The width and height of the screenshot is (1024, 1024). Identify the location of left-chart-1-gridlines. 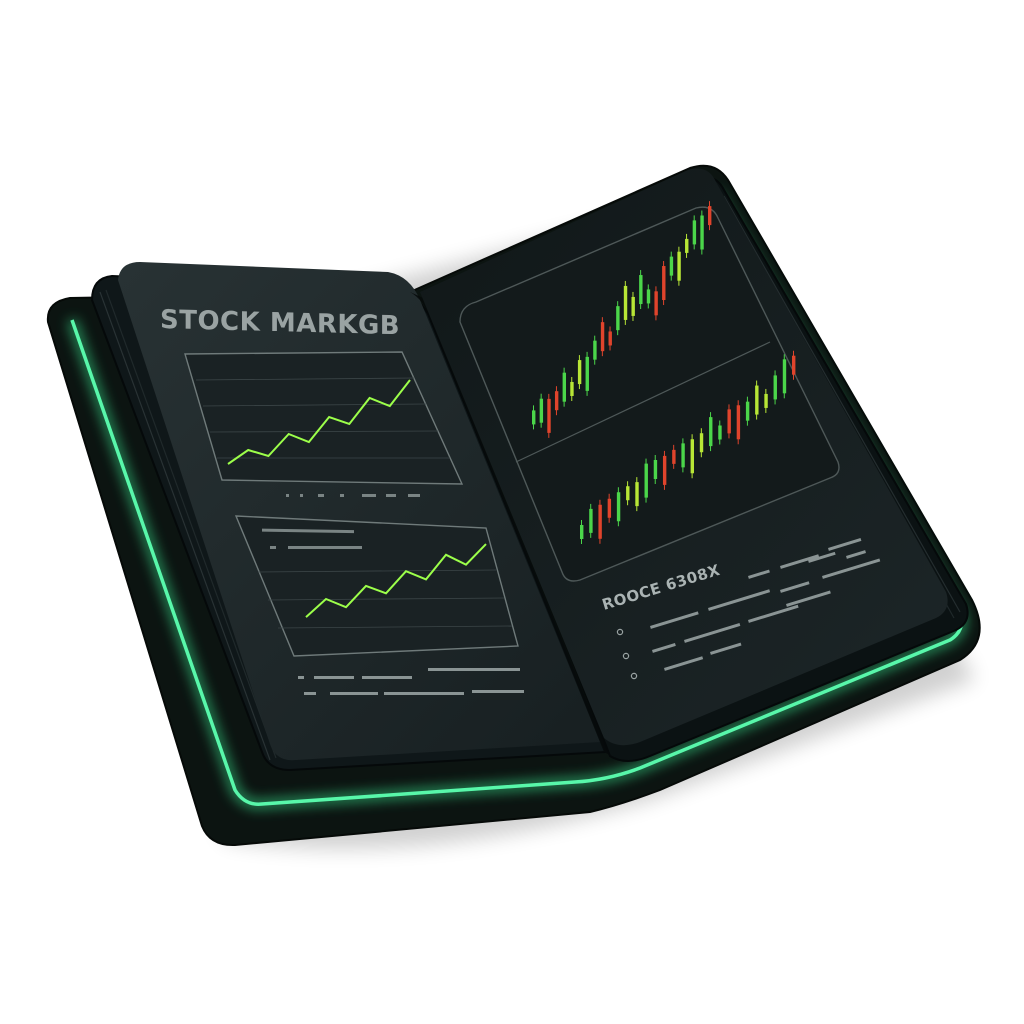
(322, 418).